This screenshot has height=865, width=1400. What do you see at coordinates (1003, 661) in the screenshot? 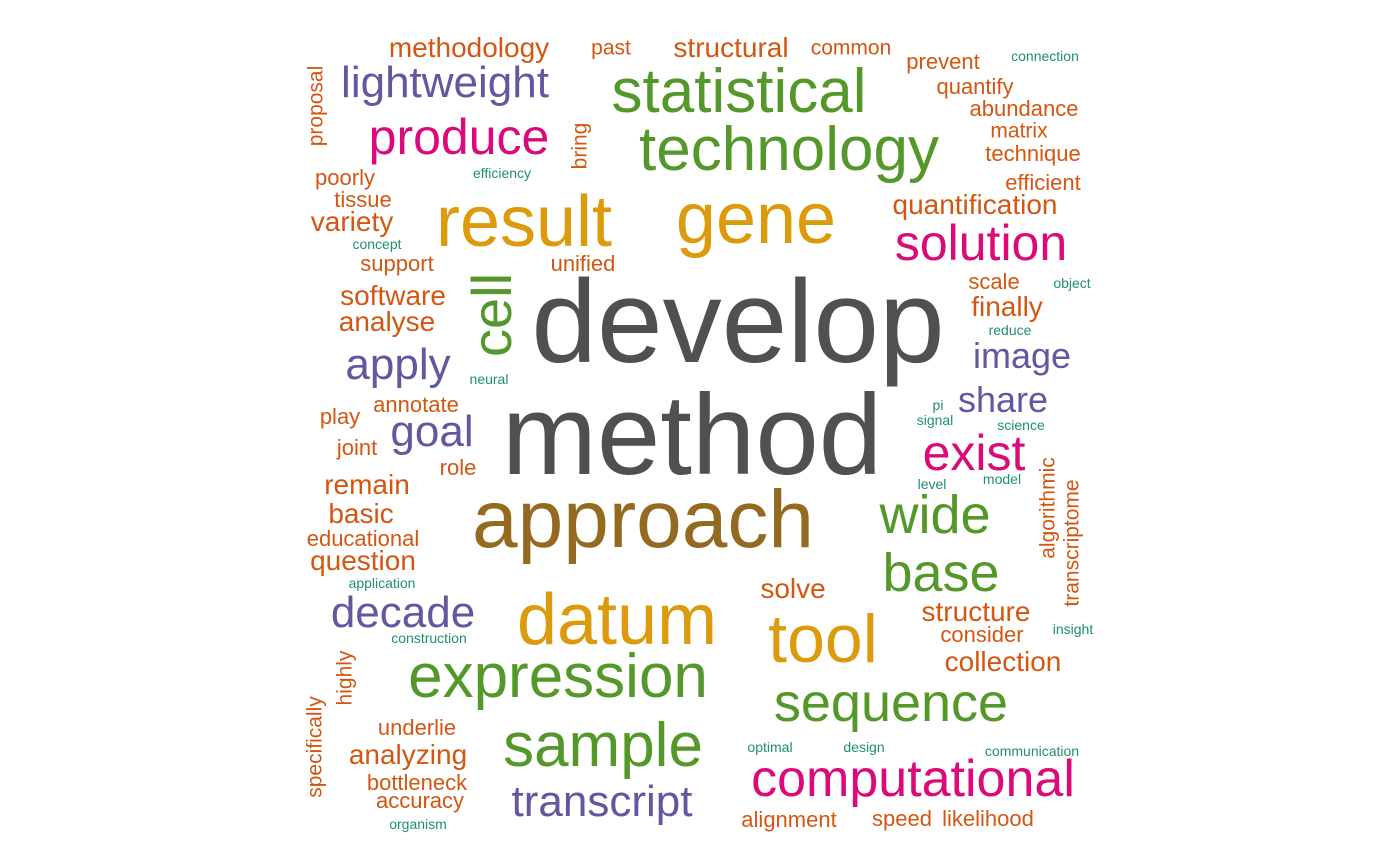
I see `word-collection: collection` at bounding box center [1003, 661].